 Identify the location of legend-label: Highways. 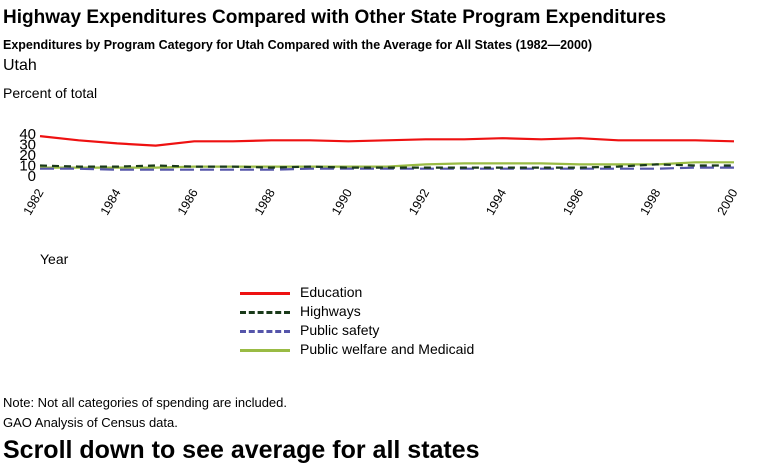
(330, 311).